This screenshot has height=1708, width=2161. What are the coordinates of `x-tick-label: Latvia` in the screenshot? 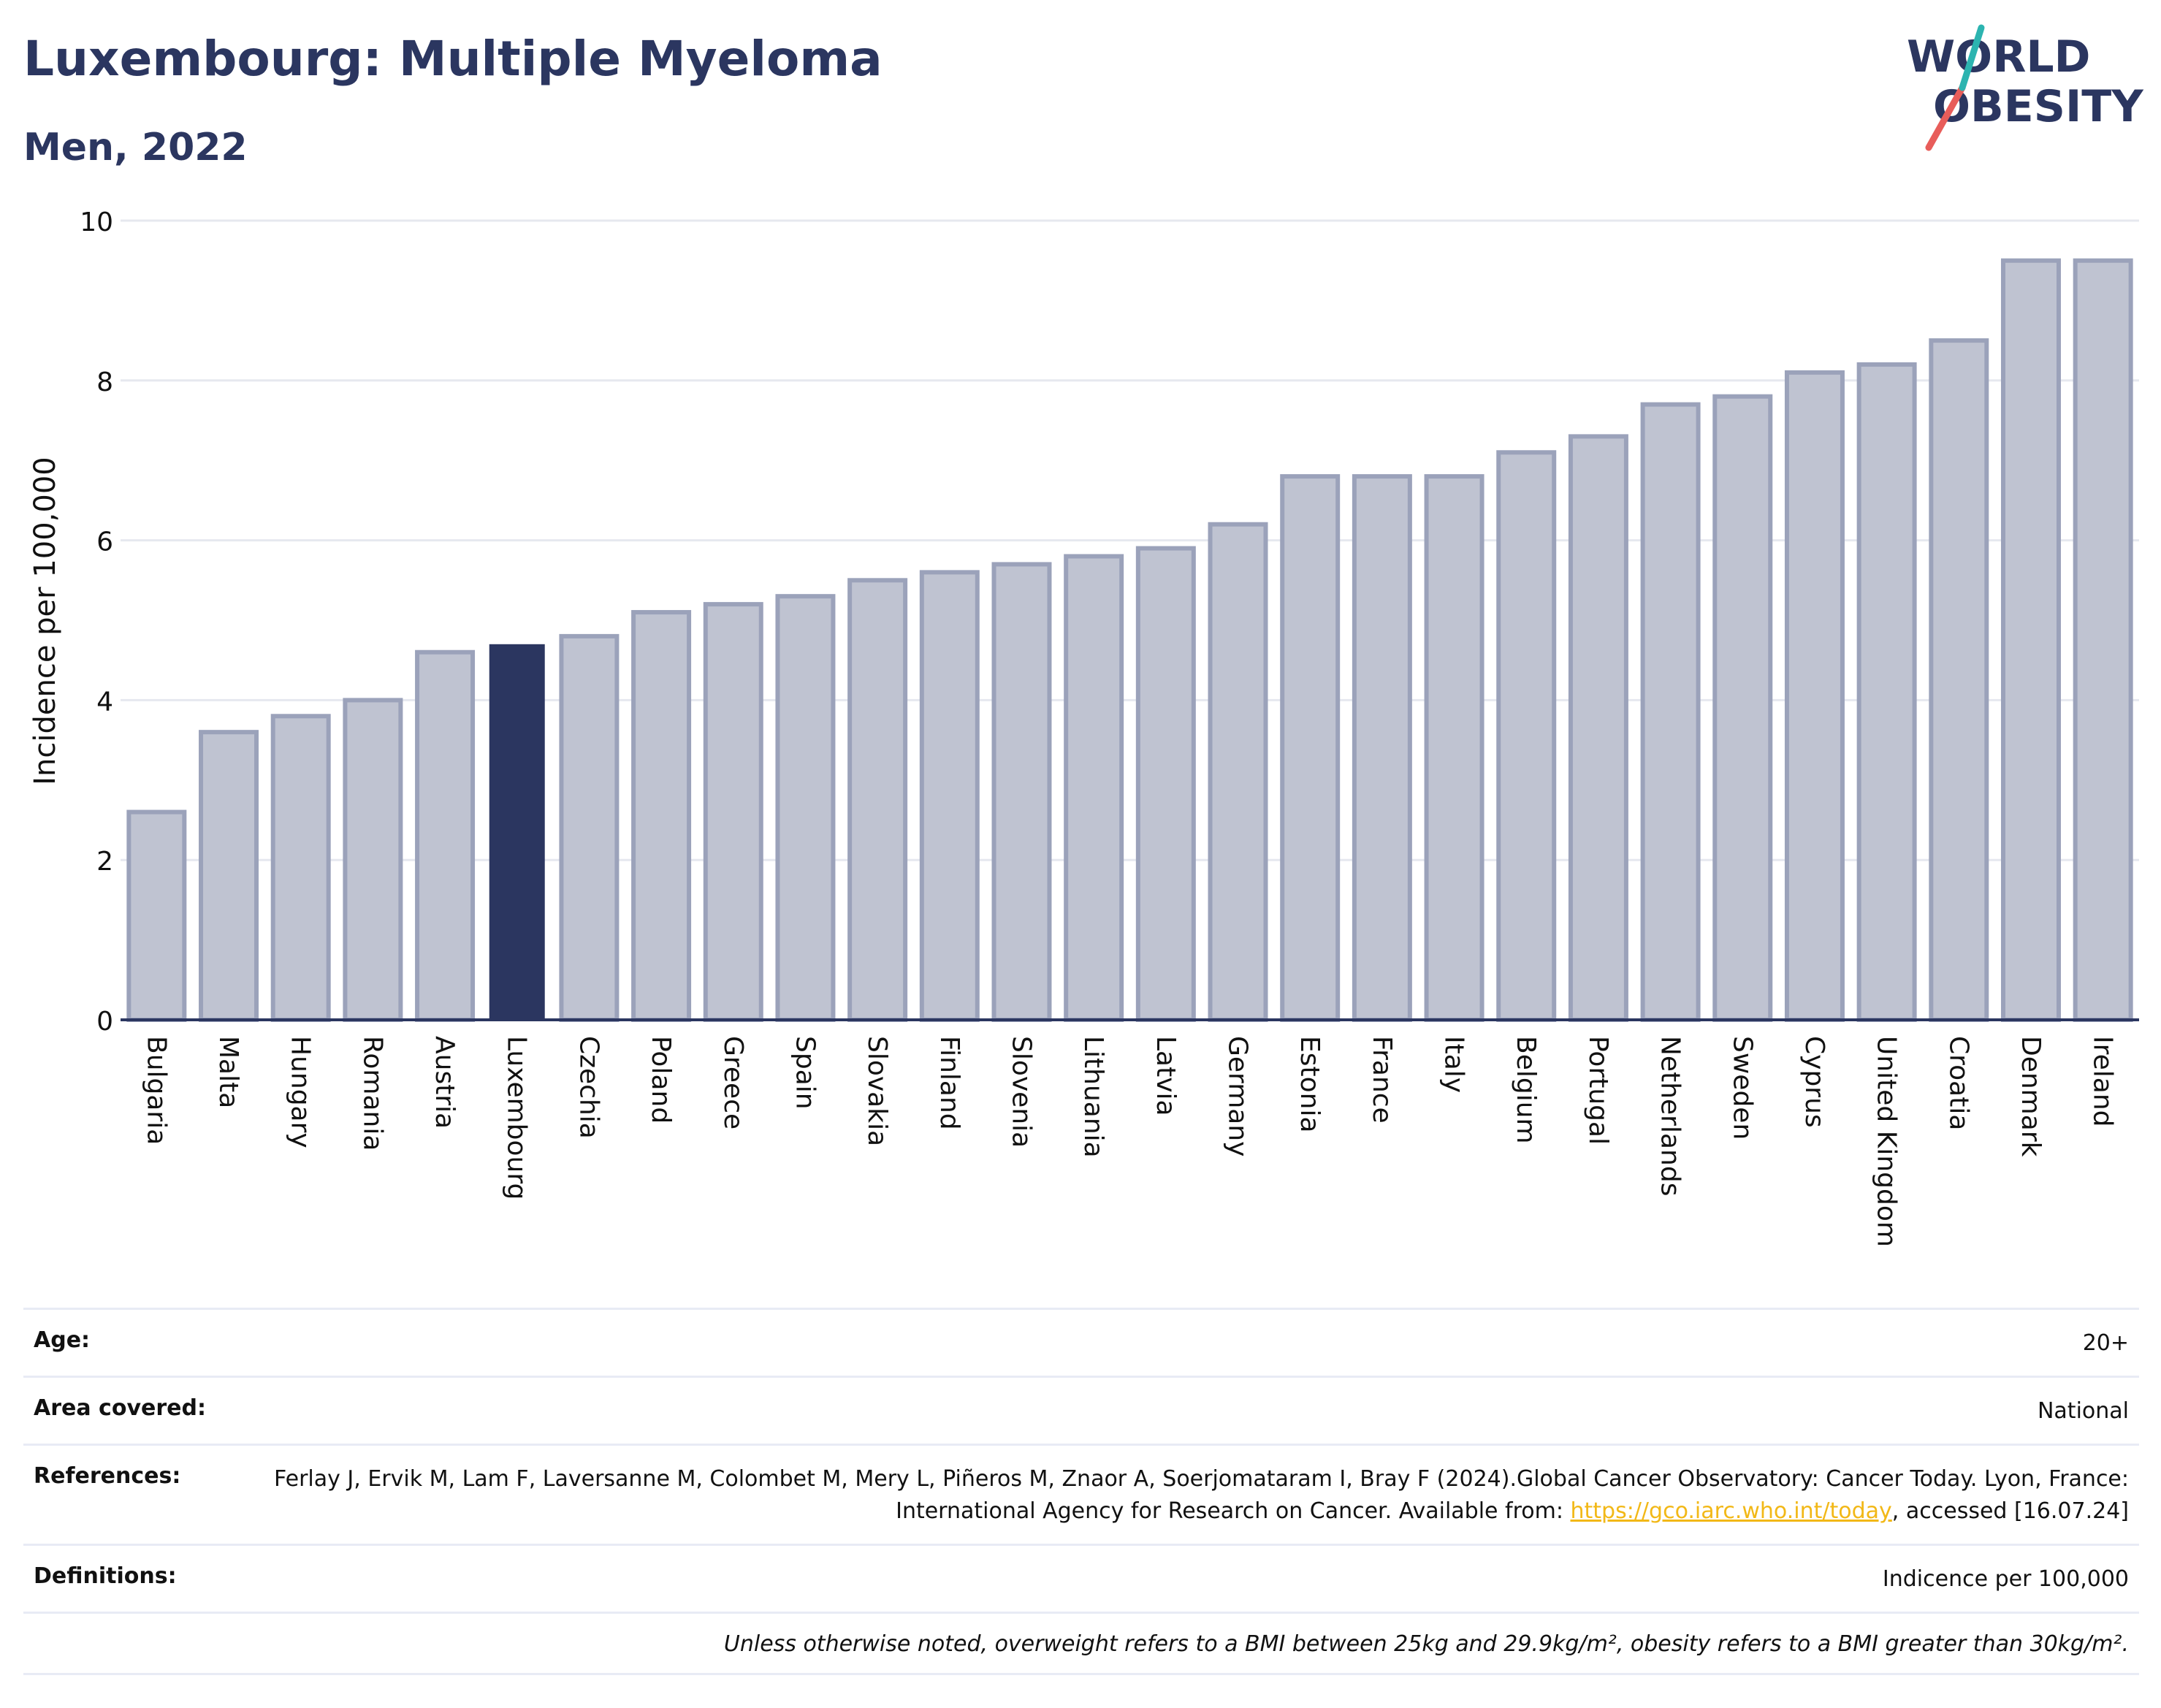 It's located at (1166, 1076).